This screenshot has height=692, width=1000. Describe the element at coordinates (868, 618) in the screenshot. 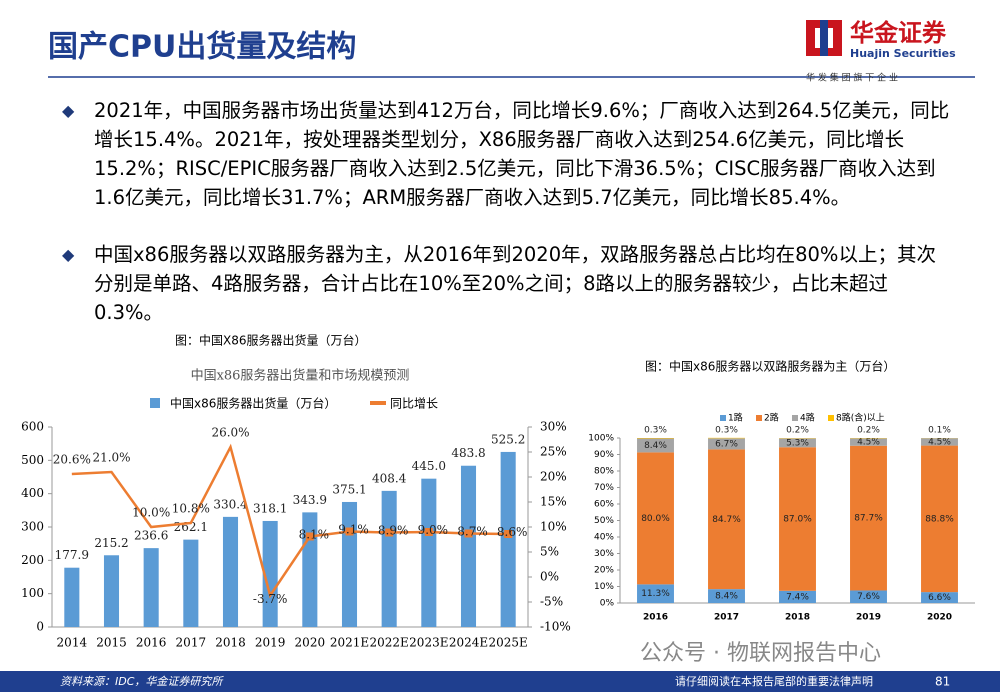

I see `x-tick-label: 2019` at that location.